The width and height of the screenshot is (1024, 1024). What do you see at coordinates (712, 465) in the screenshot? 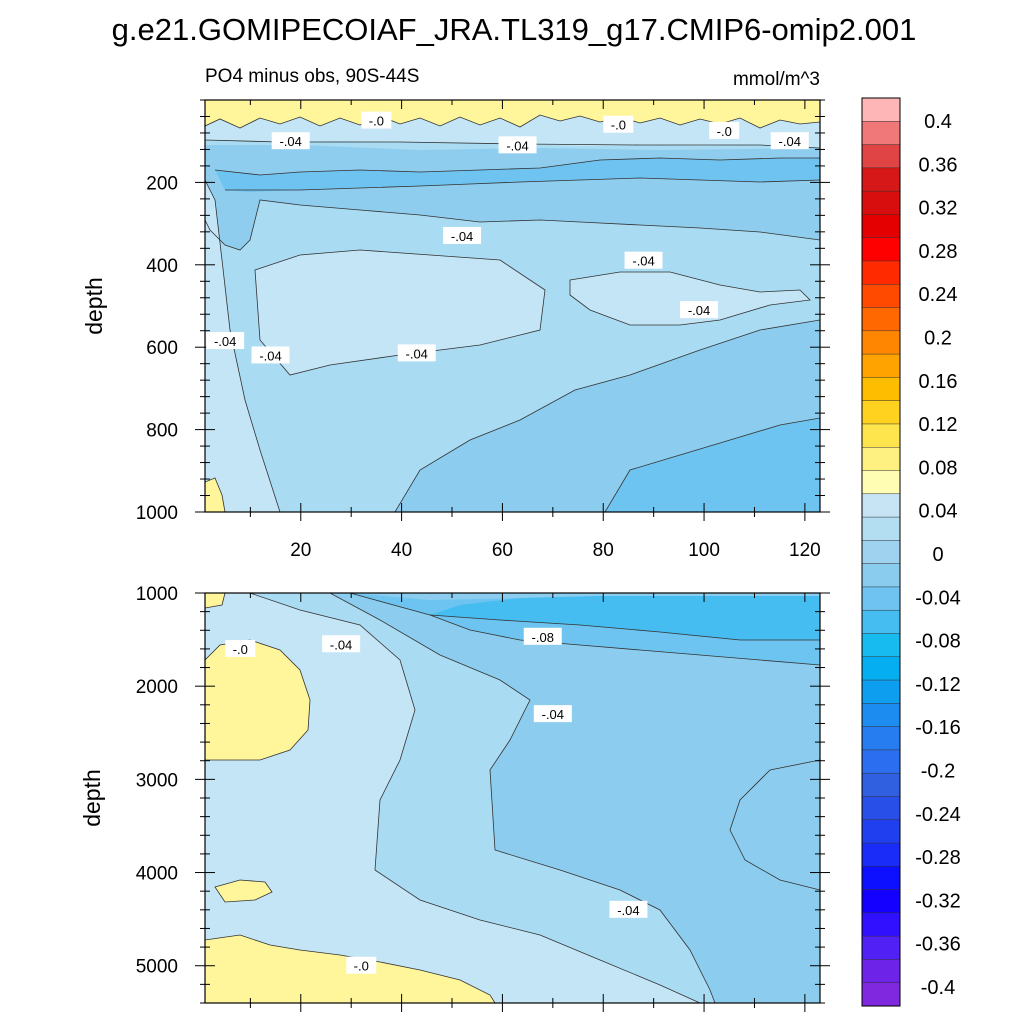
I see `contour-fill-deeper-band` at bounding box center [712, 465].